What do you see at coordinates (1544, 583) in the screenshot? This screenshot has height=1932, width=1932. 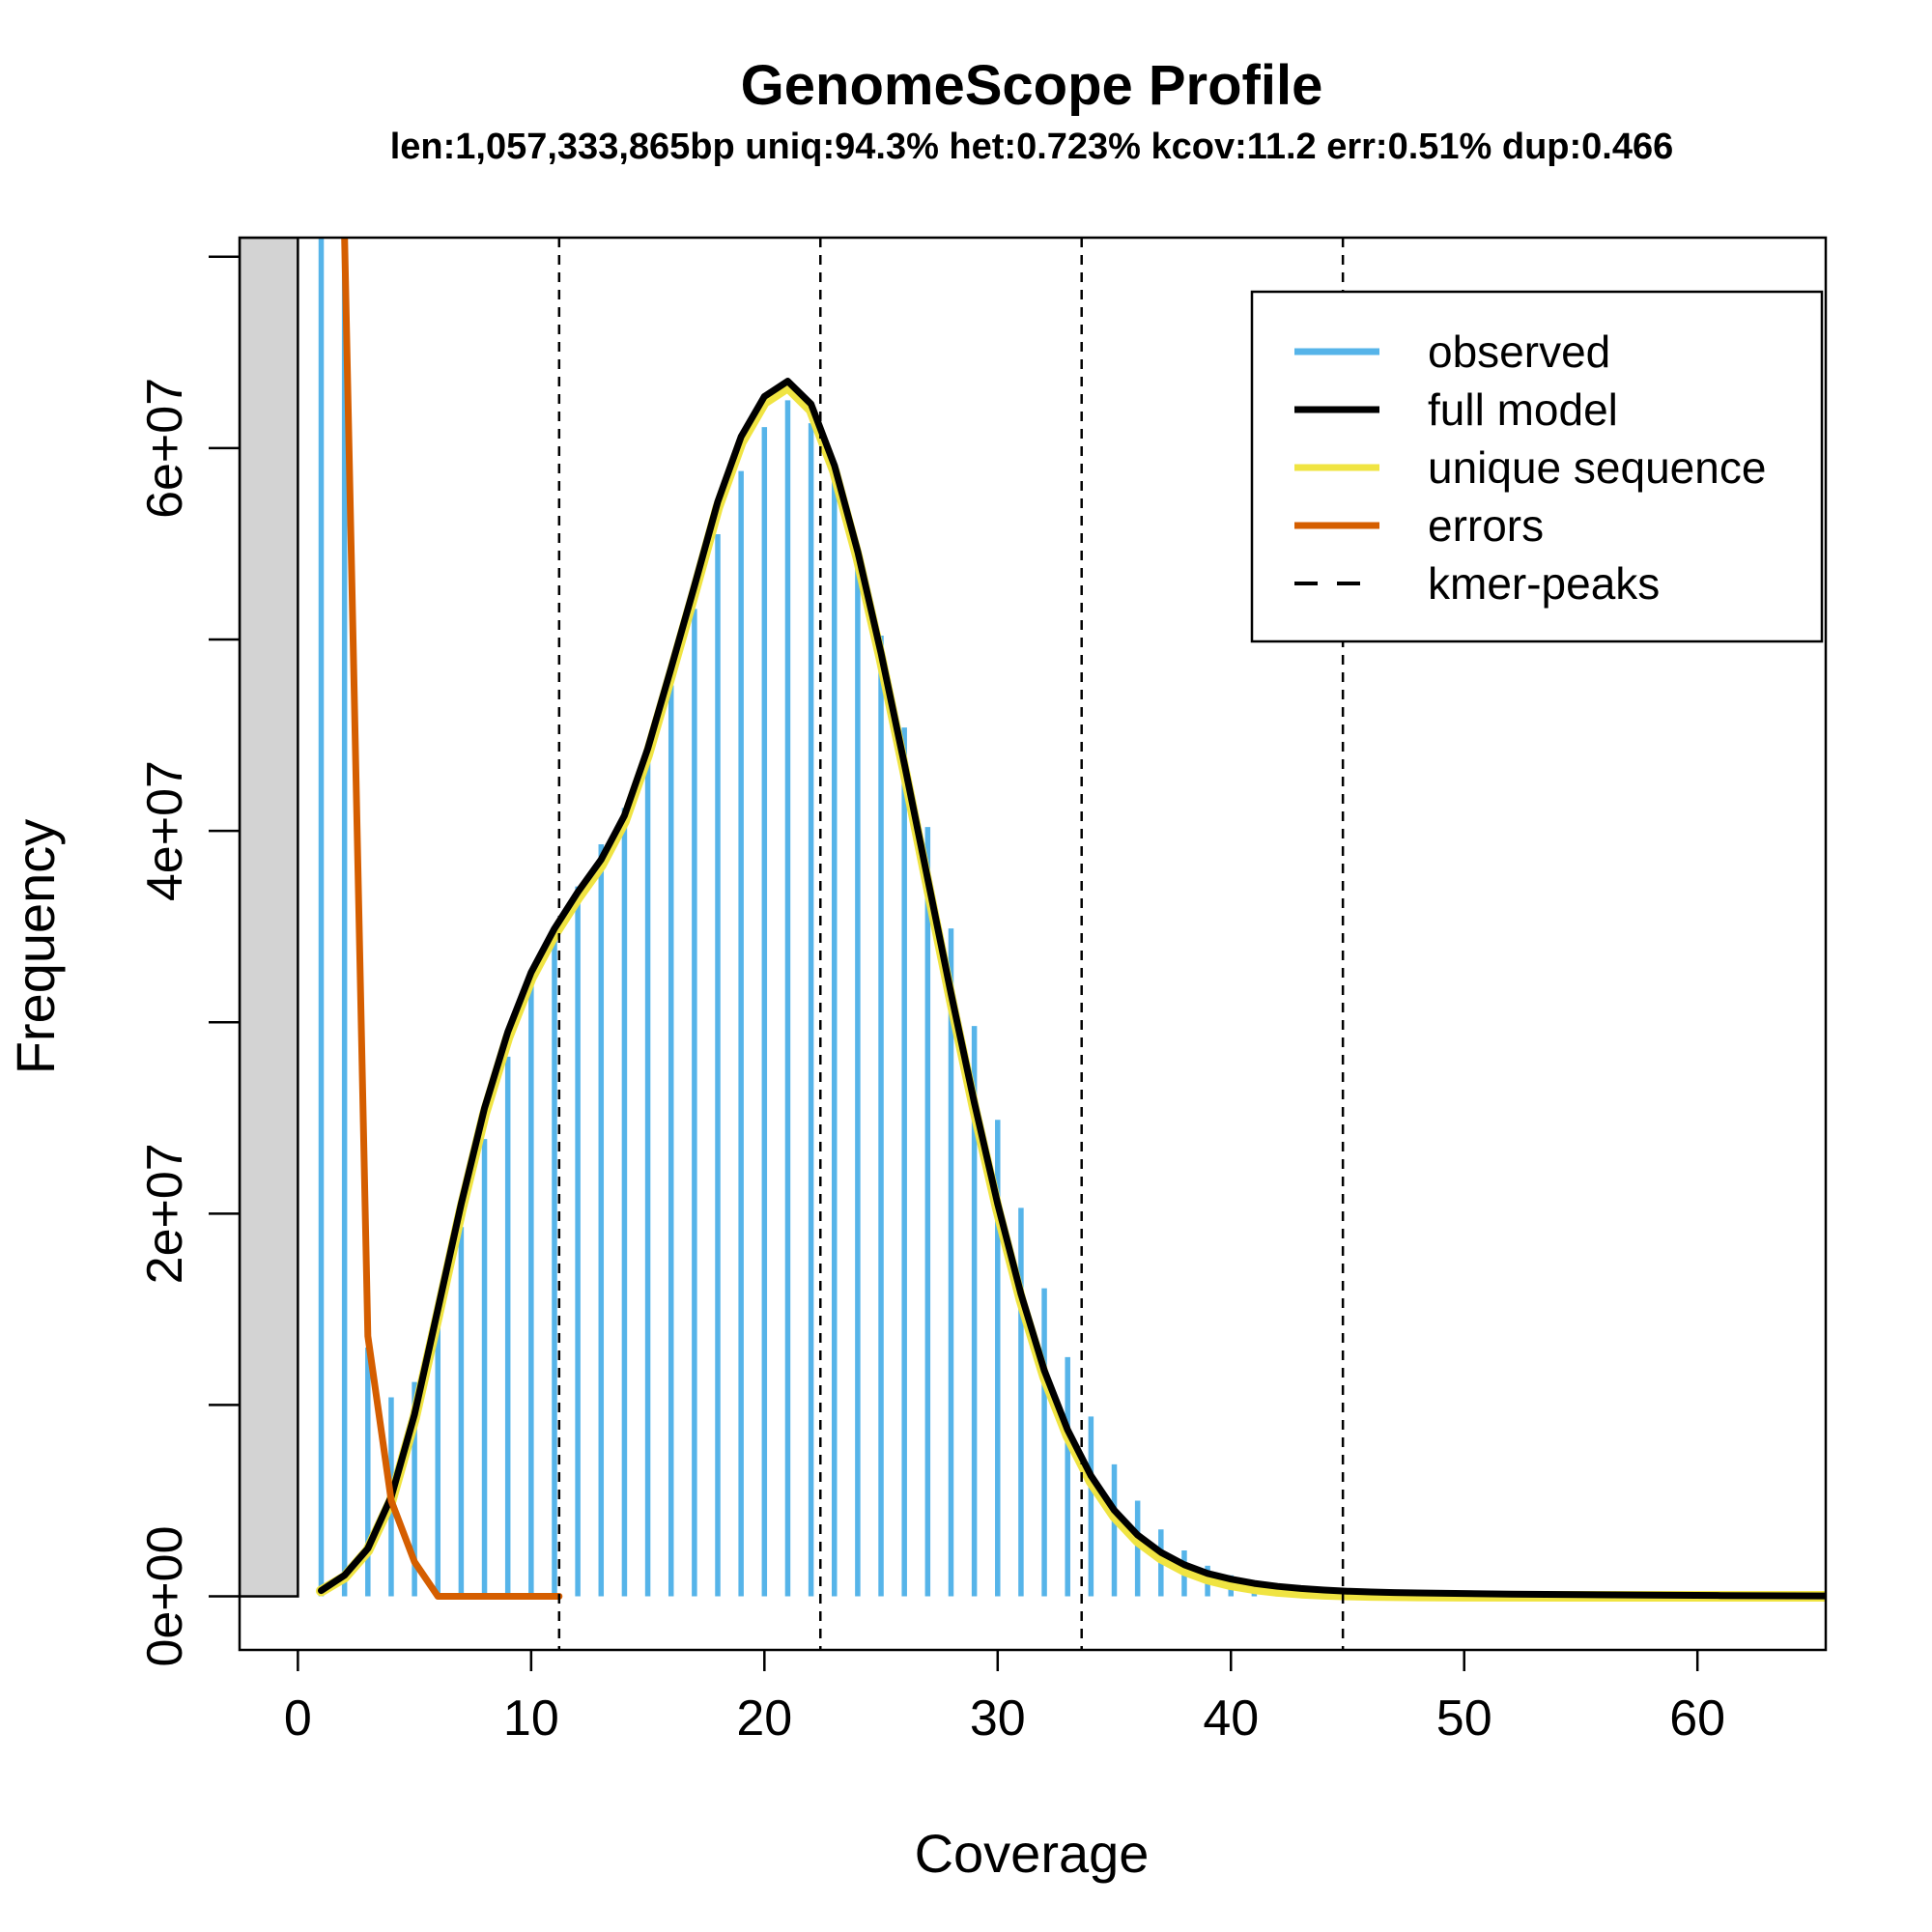 I see `legend-label: kmer-peaks` at bounding box center [1544, 583].